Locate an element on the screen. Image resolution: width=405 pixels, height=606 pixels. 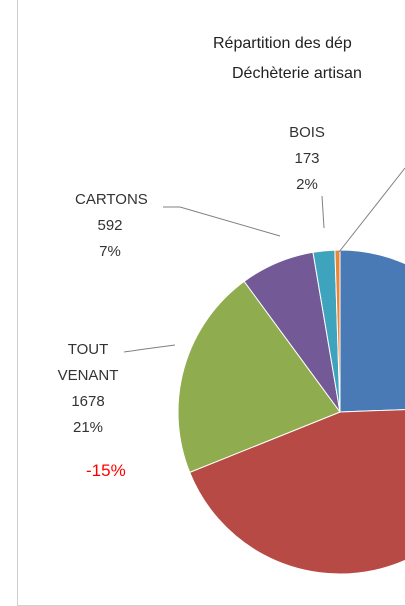
chart-title: Déchèterie artisan is located at coordinates (297, 73).